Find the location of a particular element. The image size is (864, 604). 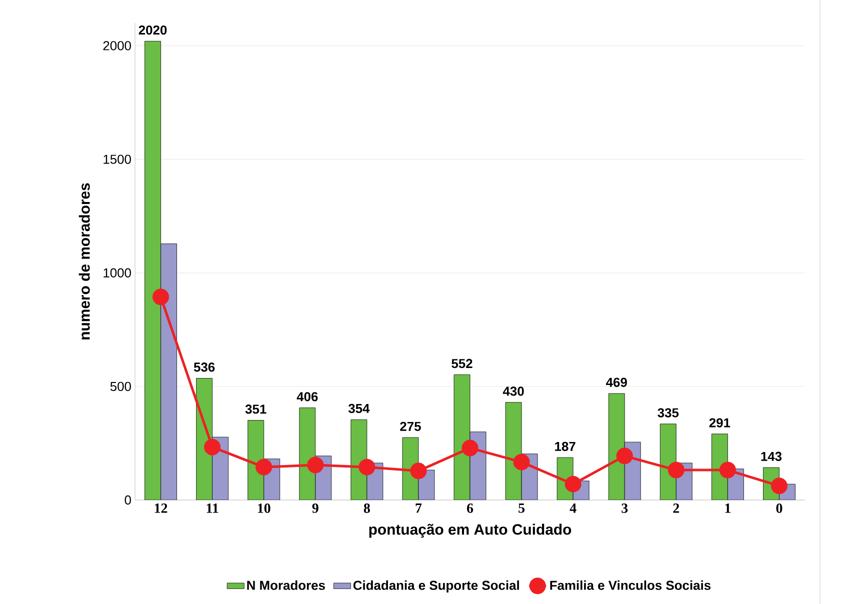

x-tick-label: 9 is located at coordinates (315, 508).